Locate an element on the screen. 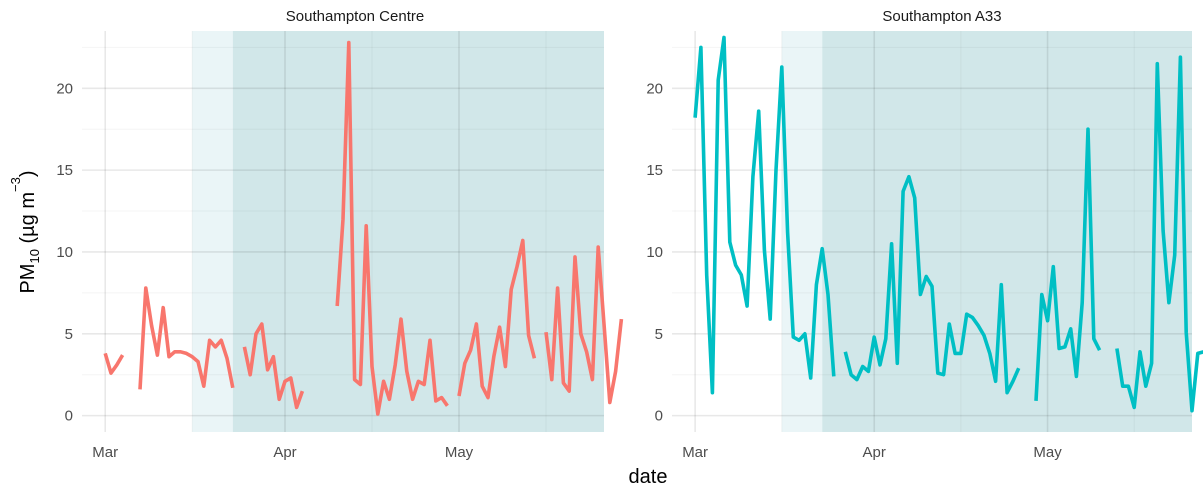 This screenshot has height=490, width=1203. transition-period-band is located at coordinates (212, 231).